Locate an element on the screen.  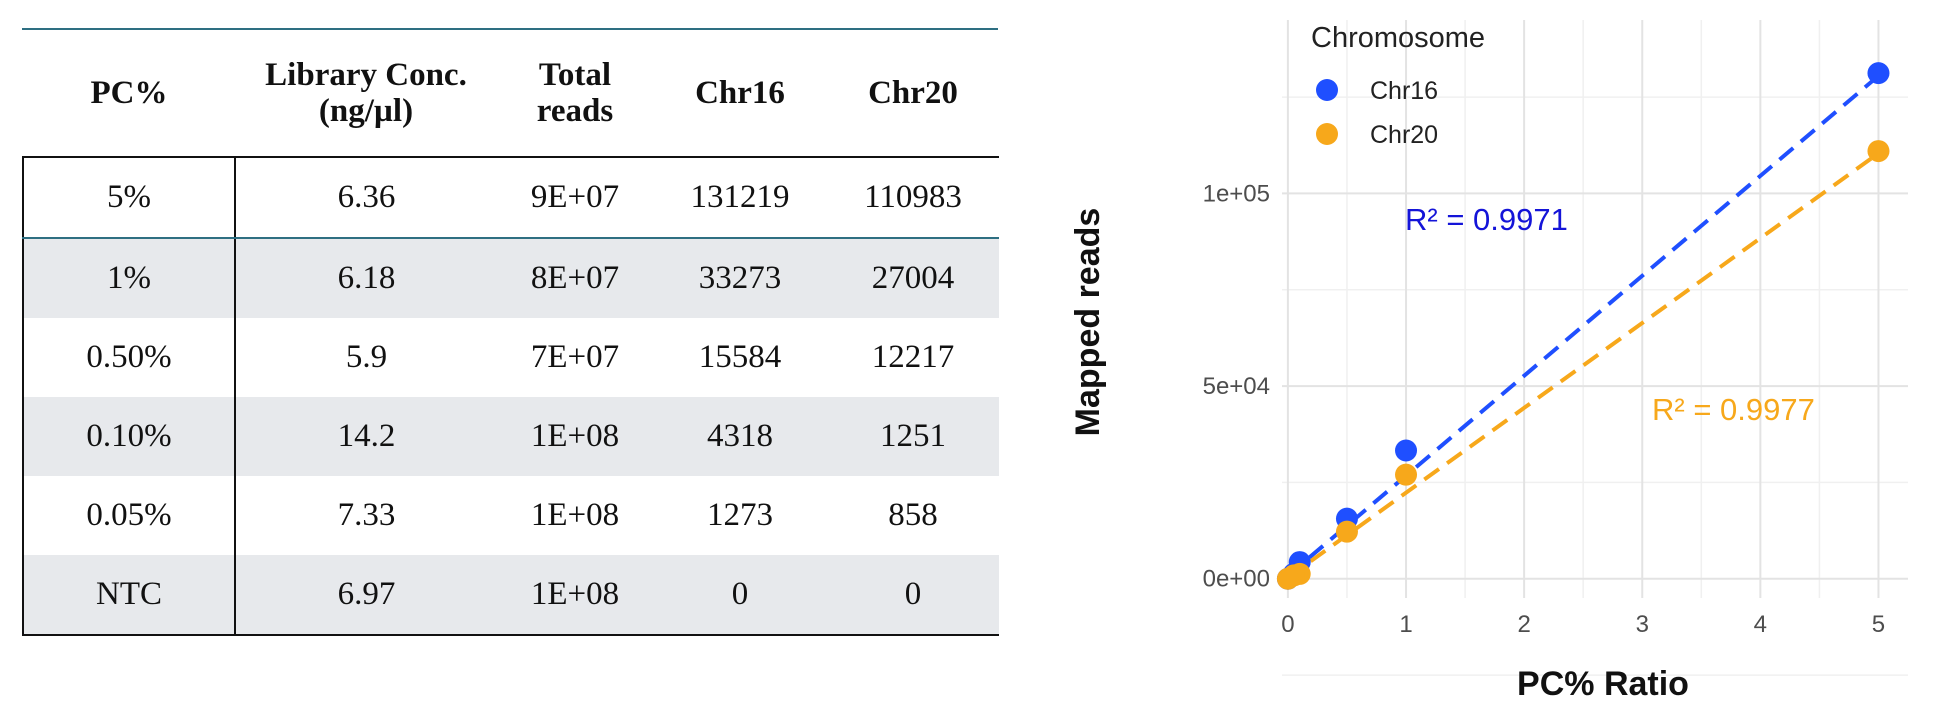
cell-chr16: 15584 is located at coordinates (740, 357).